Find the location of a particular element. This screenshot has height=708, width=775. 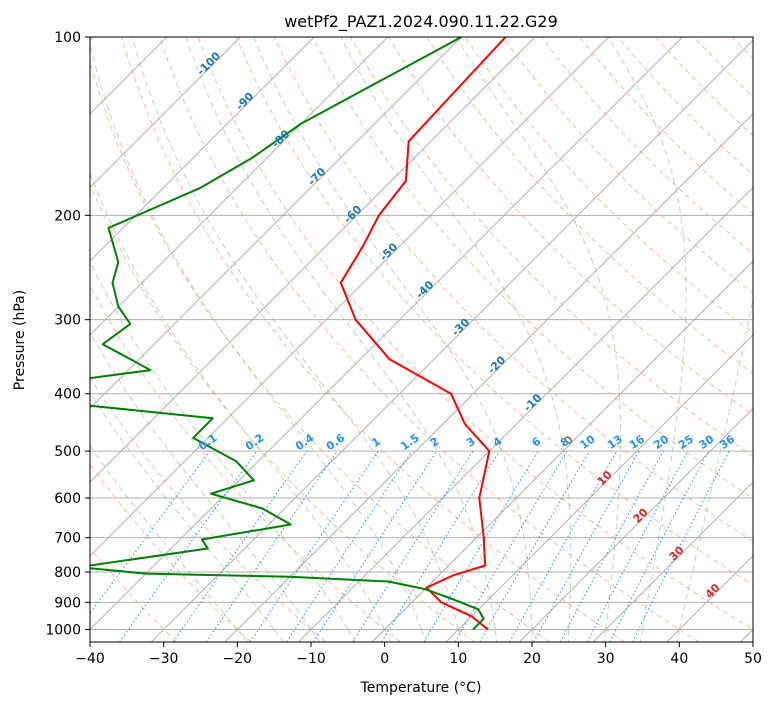

x-tick-label: 40 is located at coordinates (679, 659).